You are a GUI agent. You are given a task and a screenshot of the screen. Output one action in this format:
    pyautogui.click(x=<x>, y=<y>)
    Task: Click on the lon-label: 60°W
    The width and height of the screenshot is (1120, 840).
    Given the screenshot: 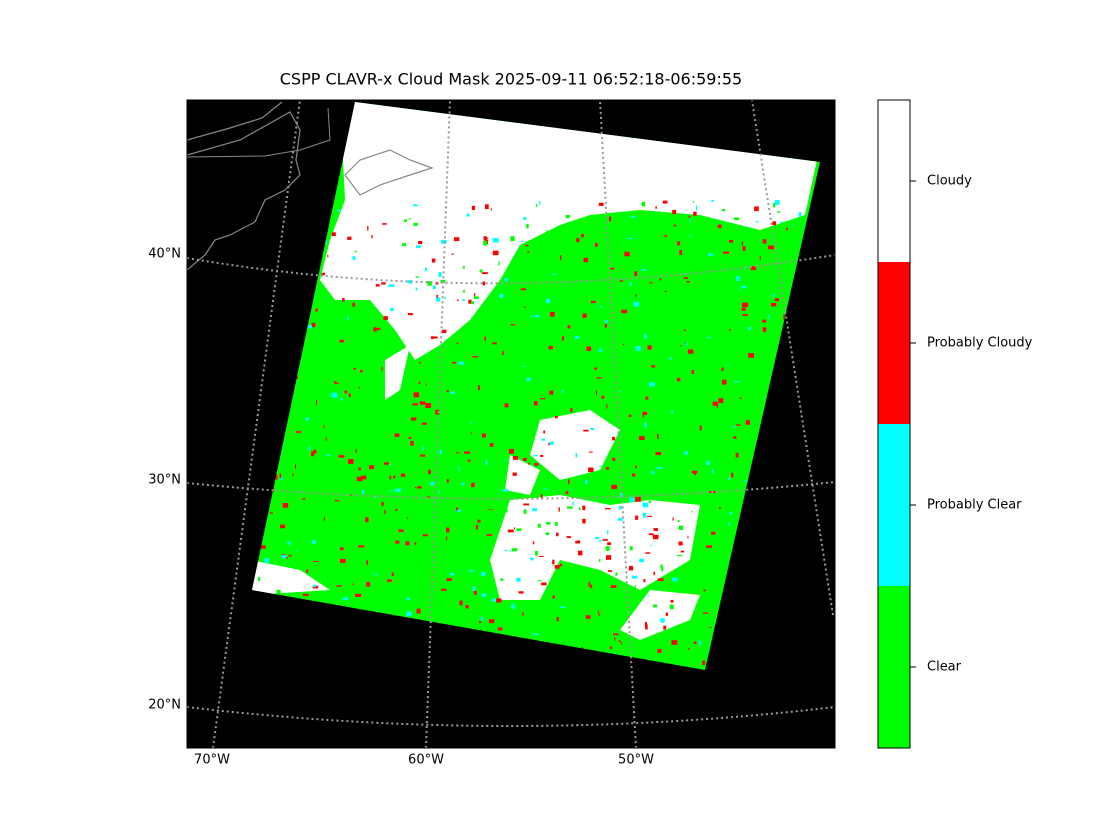 What is the action you would take?
    pyautogui.click(x=426, y=760)
    